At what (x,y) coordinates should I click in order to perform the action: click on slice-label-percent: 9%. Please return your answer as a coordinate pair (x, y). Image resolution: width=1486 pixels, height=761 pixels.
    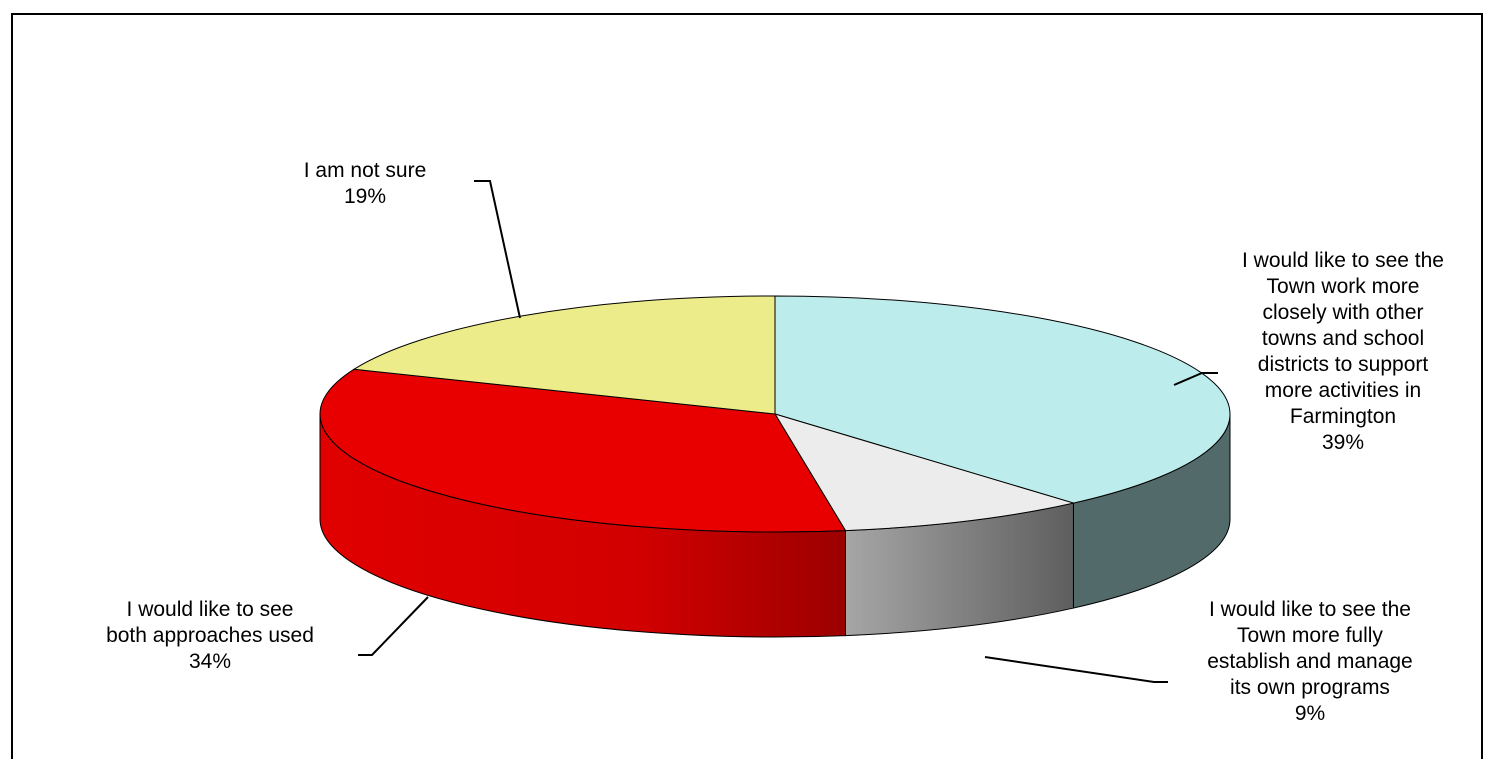
    Looking at the image, I should click on (1310, 713).